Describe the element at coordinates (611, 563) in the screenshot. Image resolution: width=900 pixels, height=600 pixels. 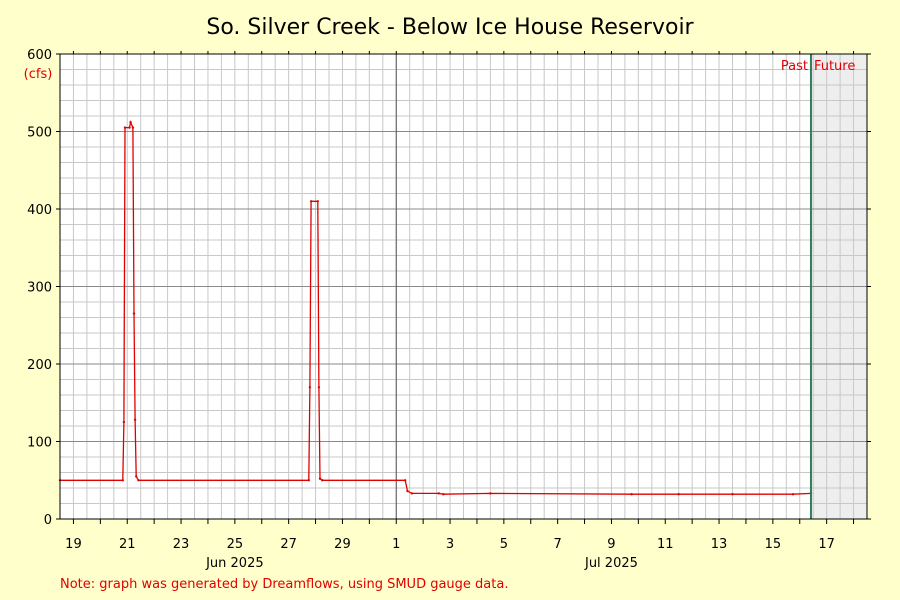
I see `month-label: Jul 2025` at that location.